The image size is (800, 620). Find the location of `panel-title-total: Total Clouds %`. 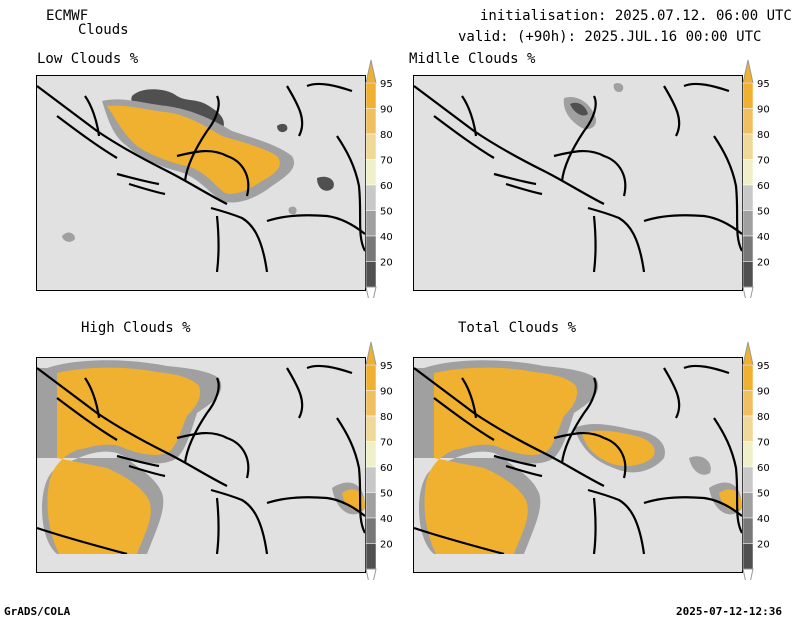

panel-title-total: Total Clouds % is located at coordinates (517, 328).